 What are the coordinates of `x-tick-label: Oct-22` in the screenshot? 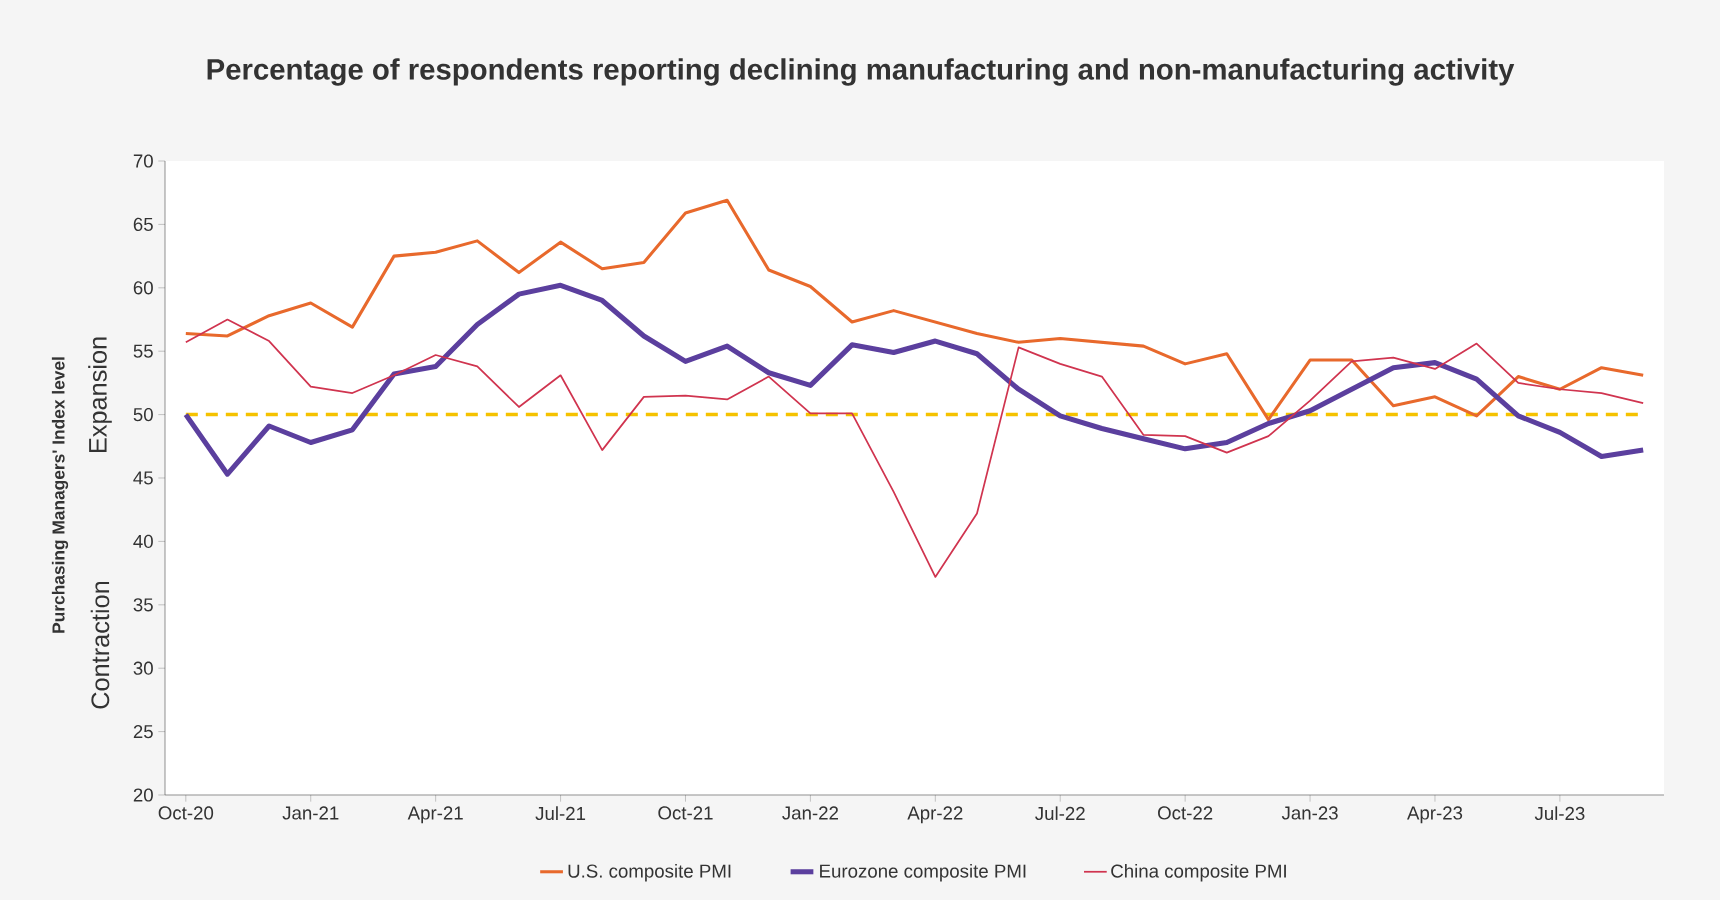 It's located at (1185, 813).